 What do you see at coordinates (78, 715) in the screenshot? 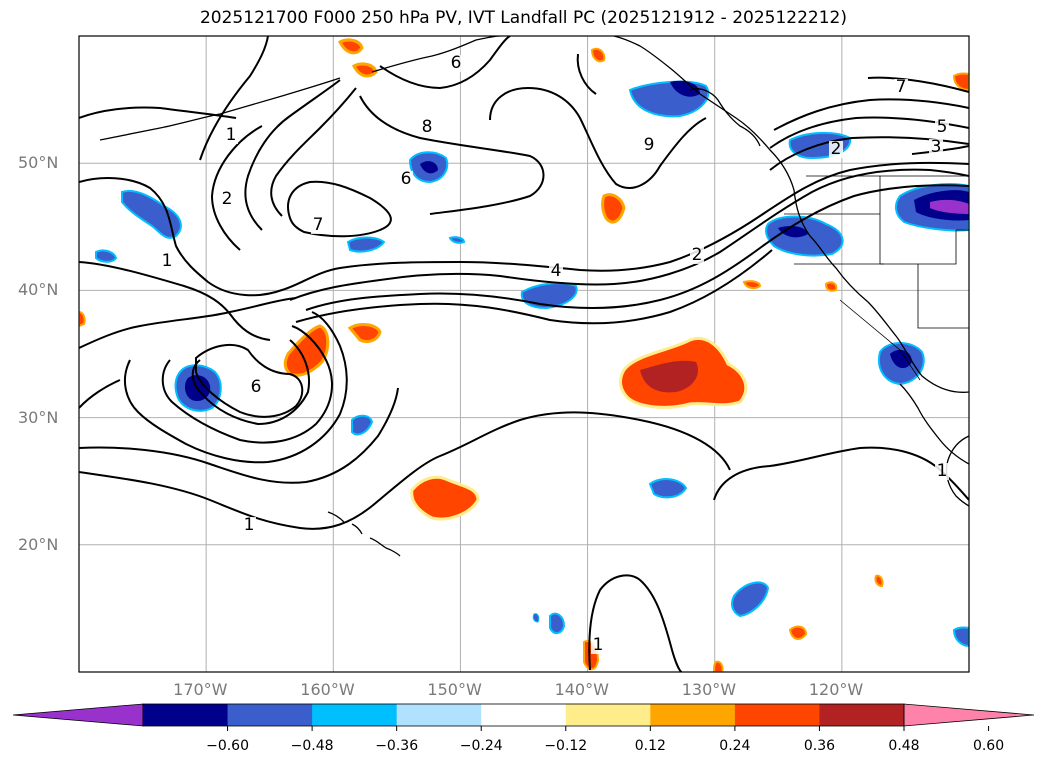
I see `colorbar-extend-min` at bounding box center [78, 715].